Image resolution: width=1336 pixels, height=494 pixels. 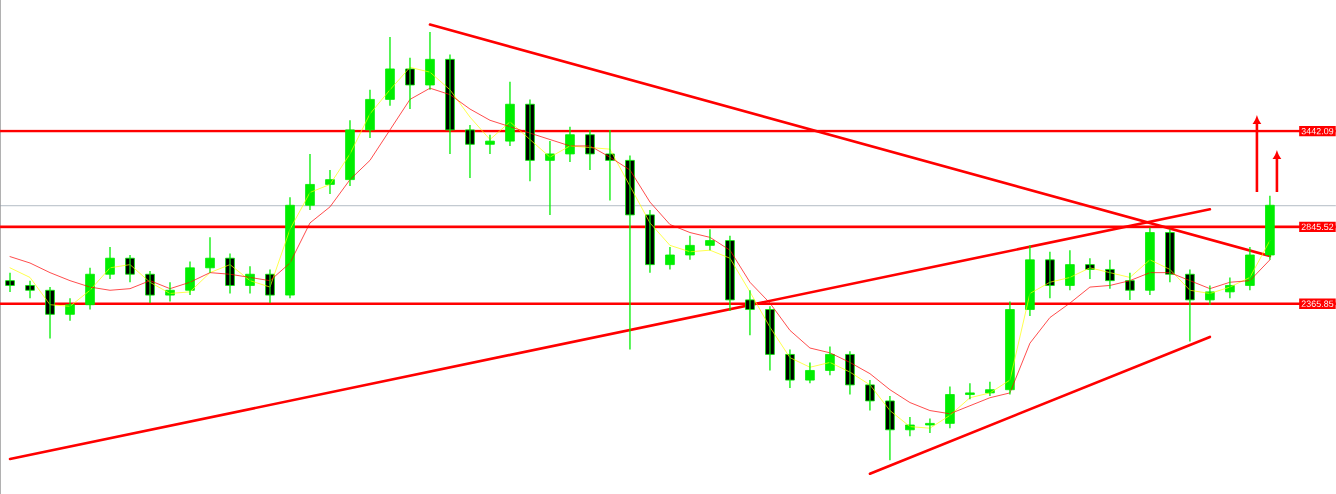 What do you see at coordinates (1317, 131) in the screenshot?
I see `y-tick-label: 3442.09` at bounding box center [1317, 131].